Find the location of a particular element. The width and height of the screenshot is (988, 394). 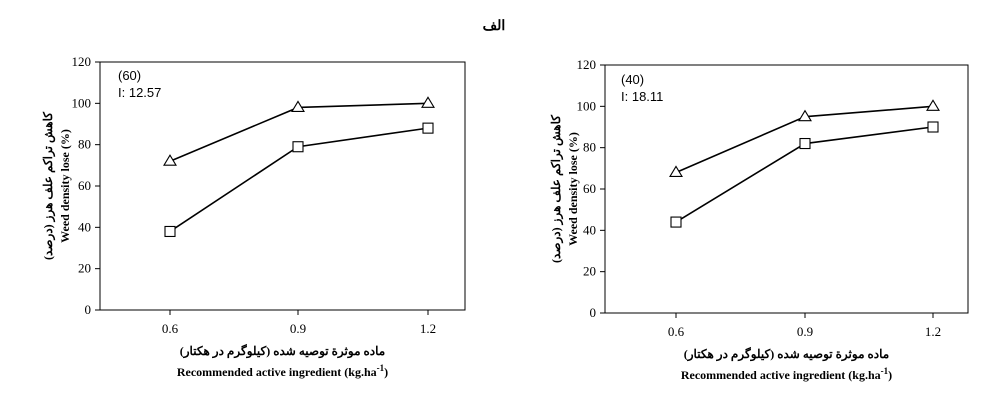

inset-label: (60) is located at coordinates (129, 75).